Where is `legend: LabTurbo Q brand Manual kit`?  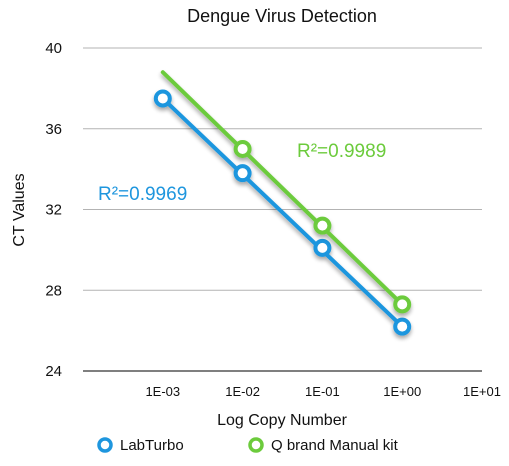 legend: LabTurbo Q brand Manual kit is located at coordinates (248, 445).